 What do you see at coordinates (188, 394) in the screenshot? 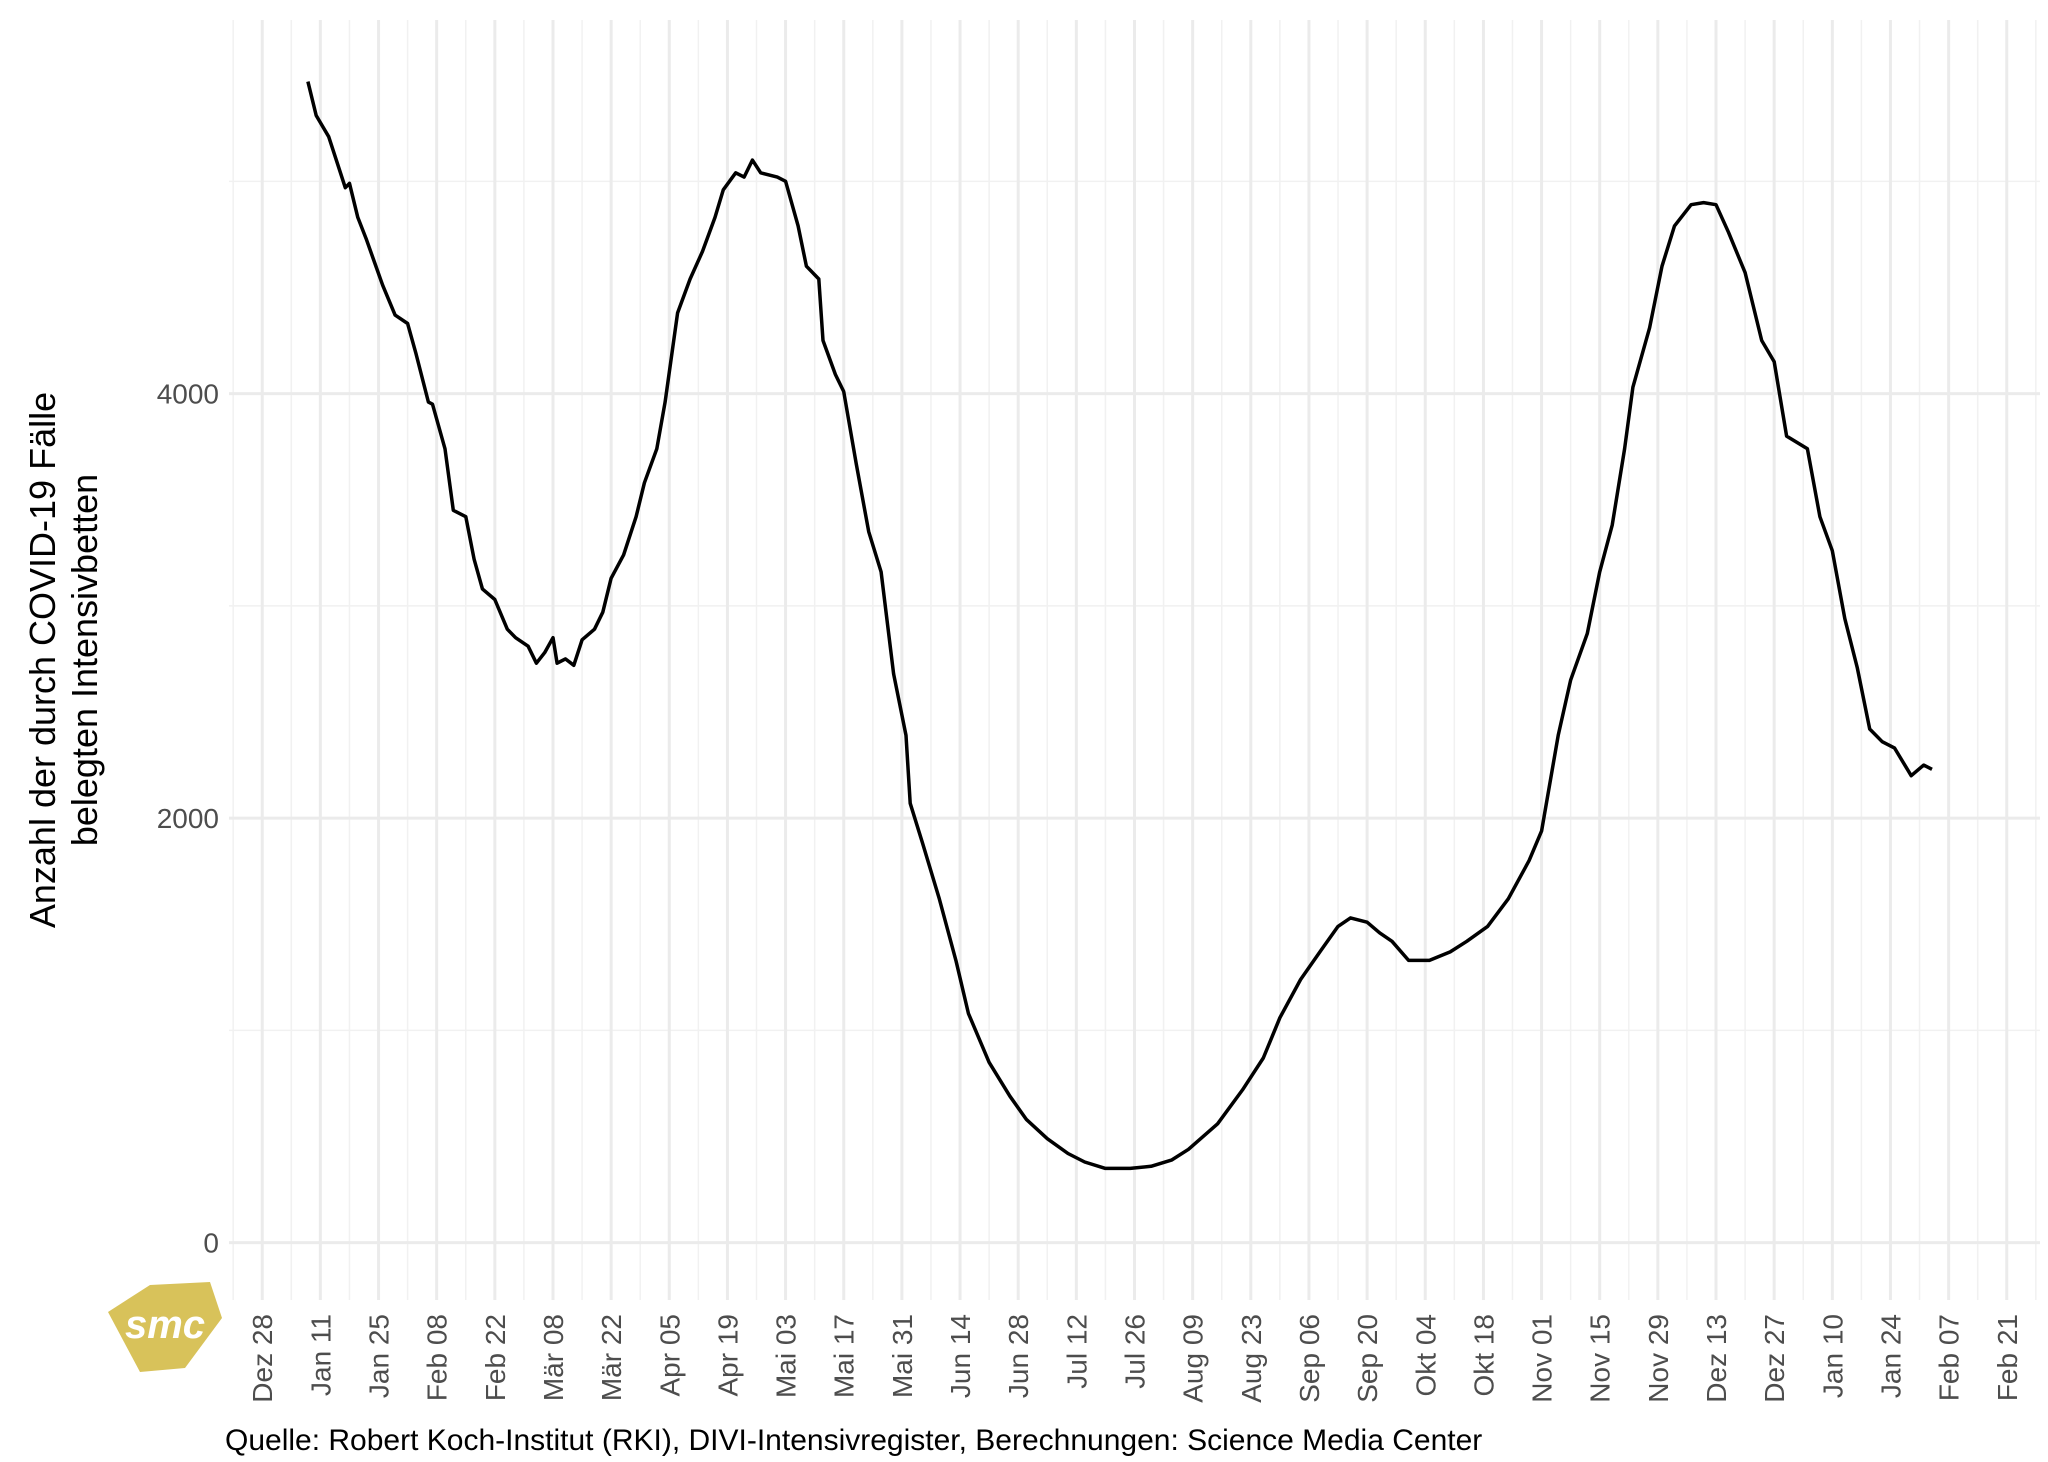
I see `y-tick-label: 4000` at bounding box center [188, 394].